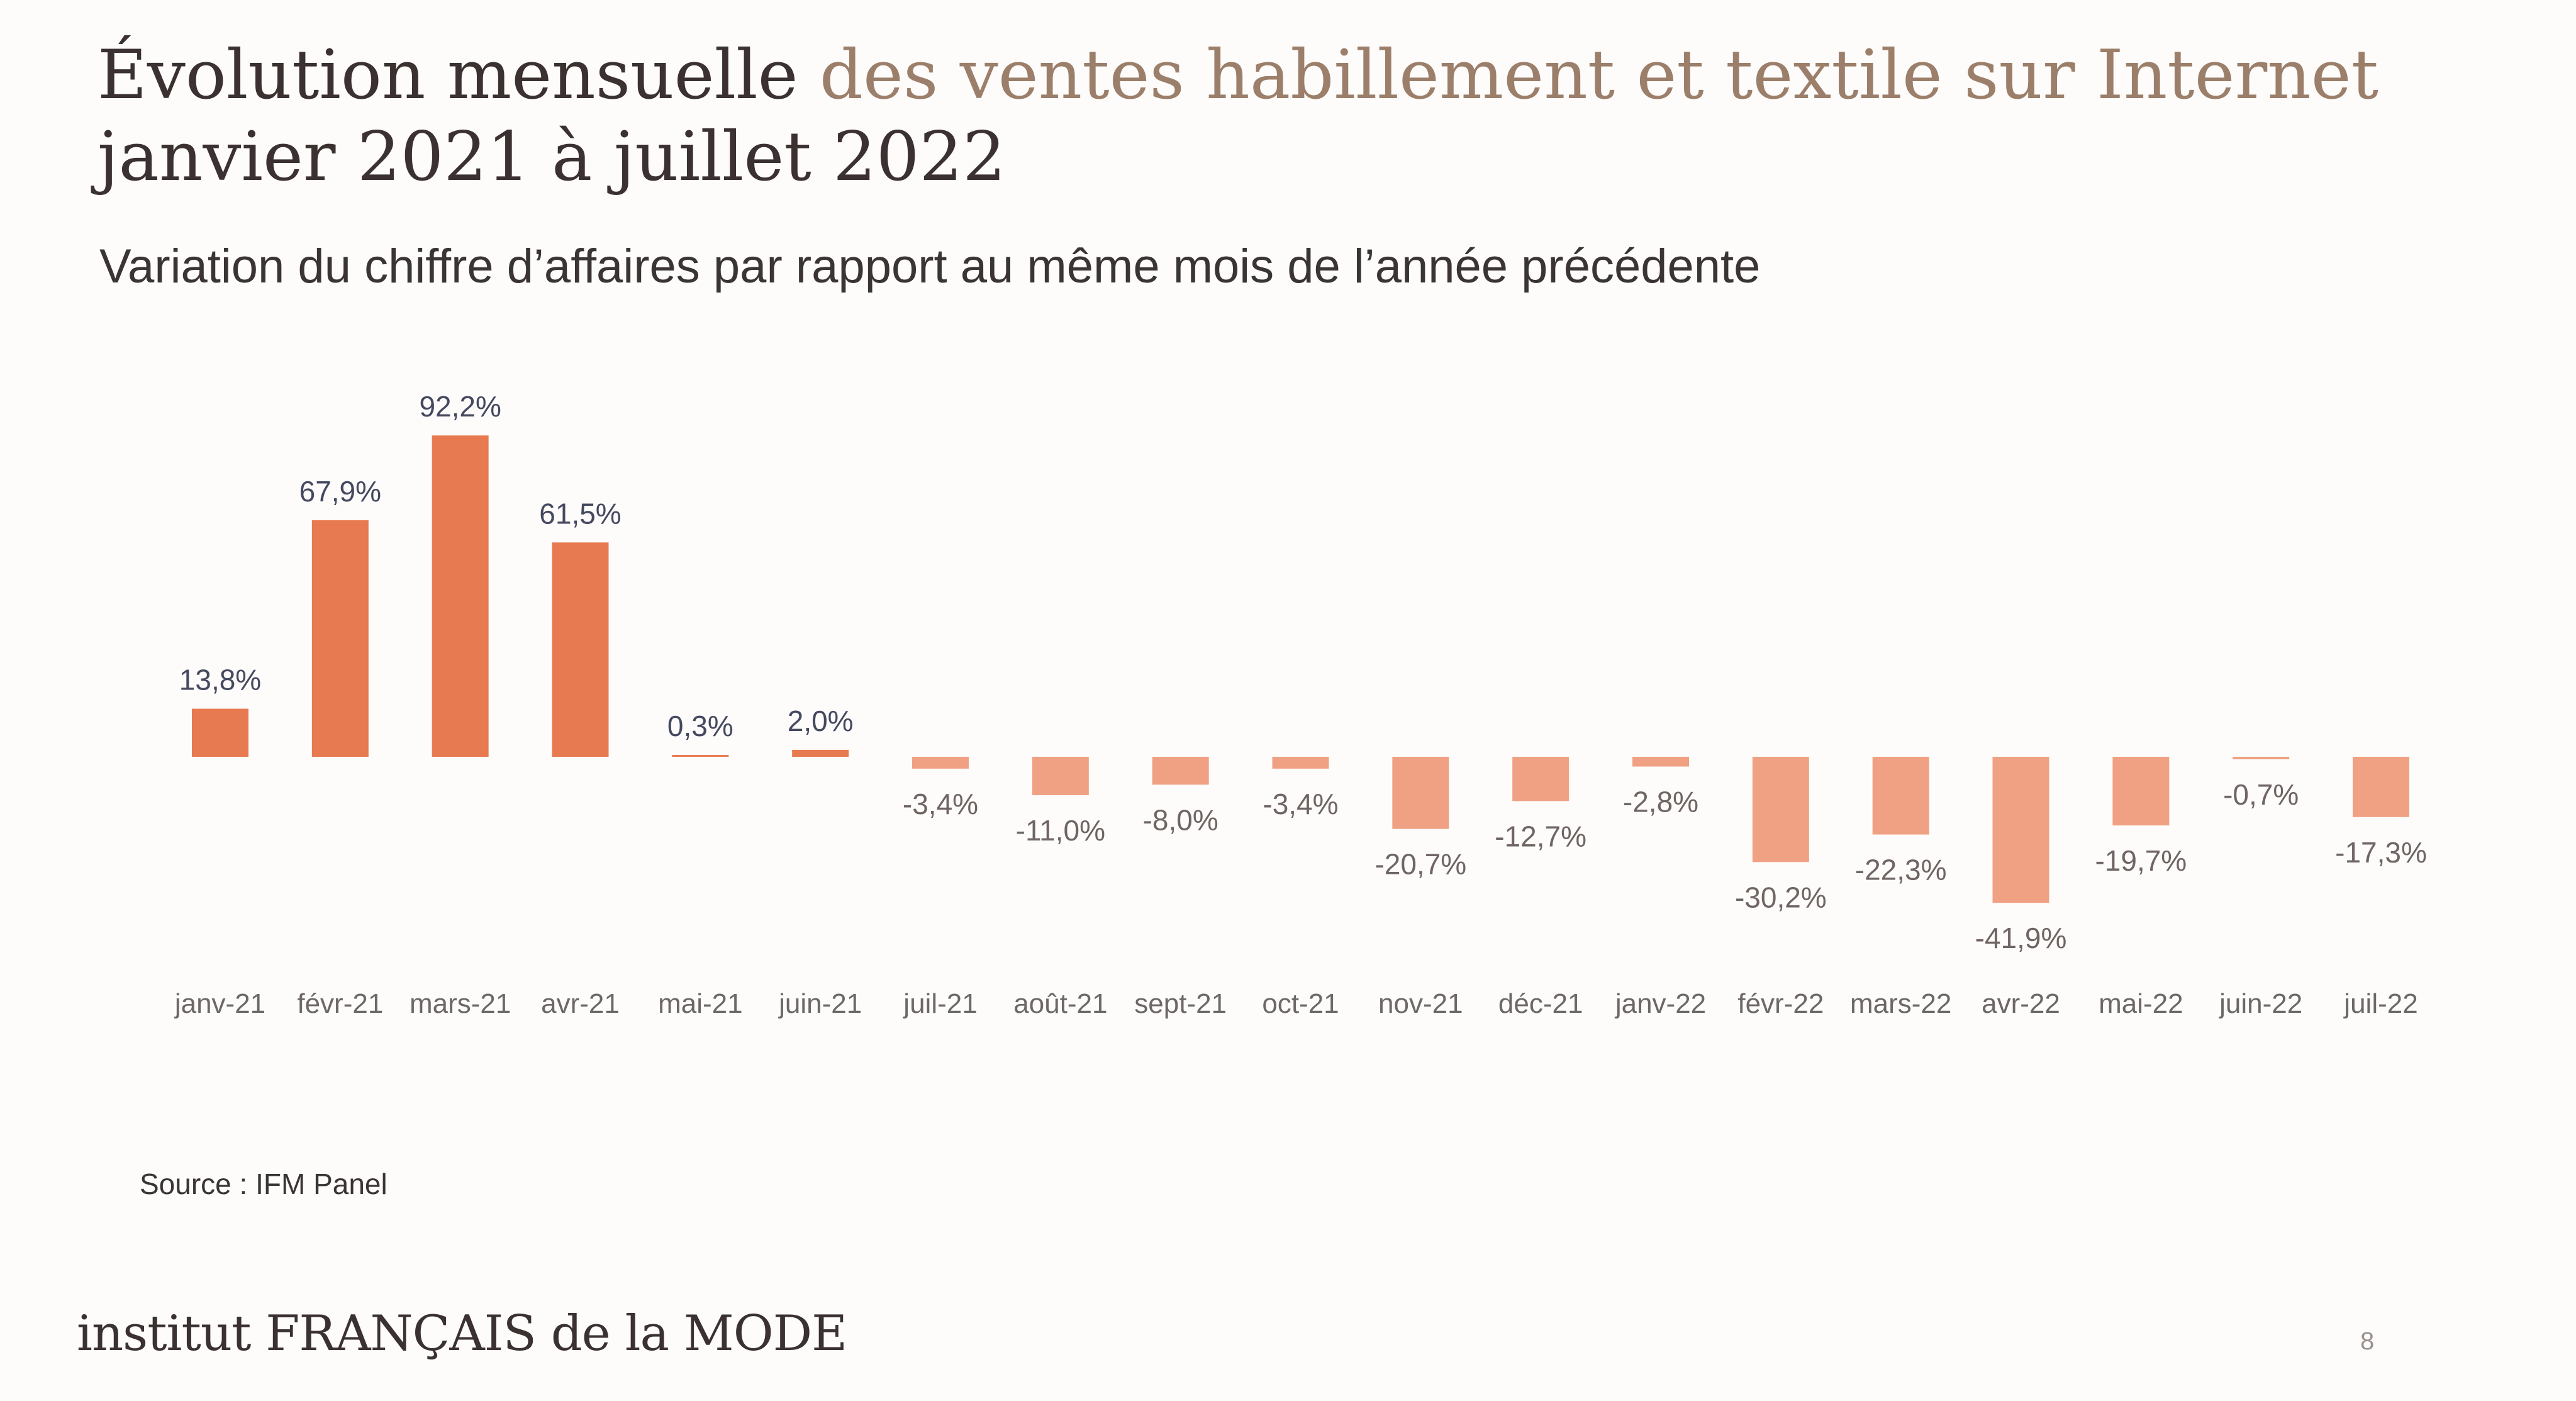  I want to click on category-label-mai-21: mai-21, so click(700, 1003).